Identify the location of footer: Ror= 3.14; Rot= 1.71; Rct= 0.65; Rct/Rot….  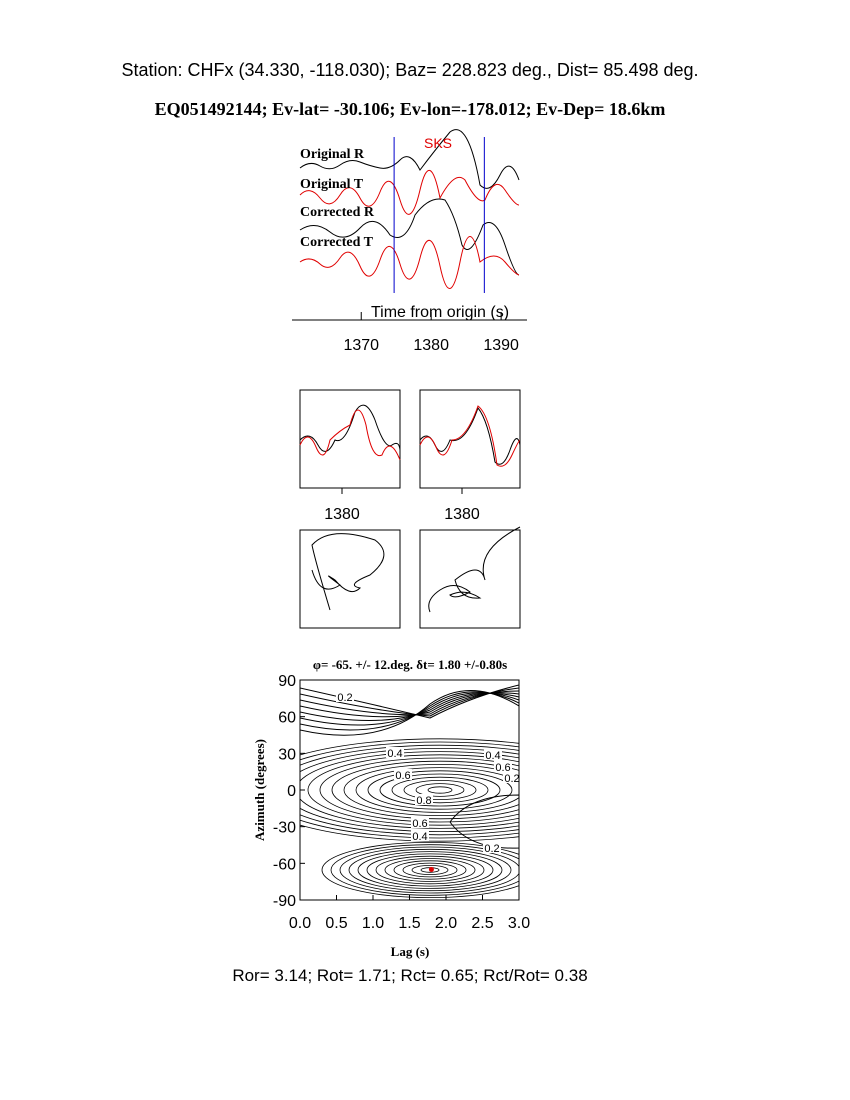
(409, 975).